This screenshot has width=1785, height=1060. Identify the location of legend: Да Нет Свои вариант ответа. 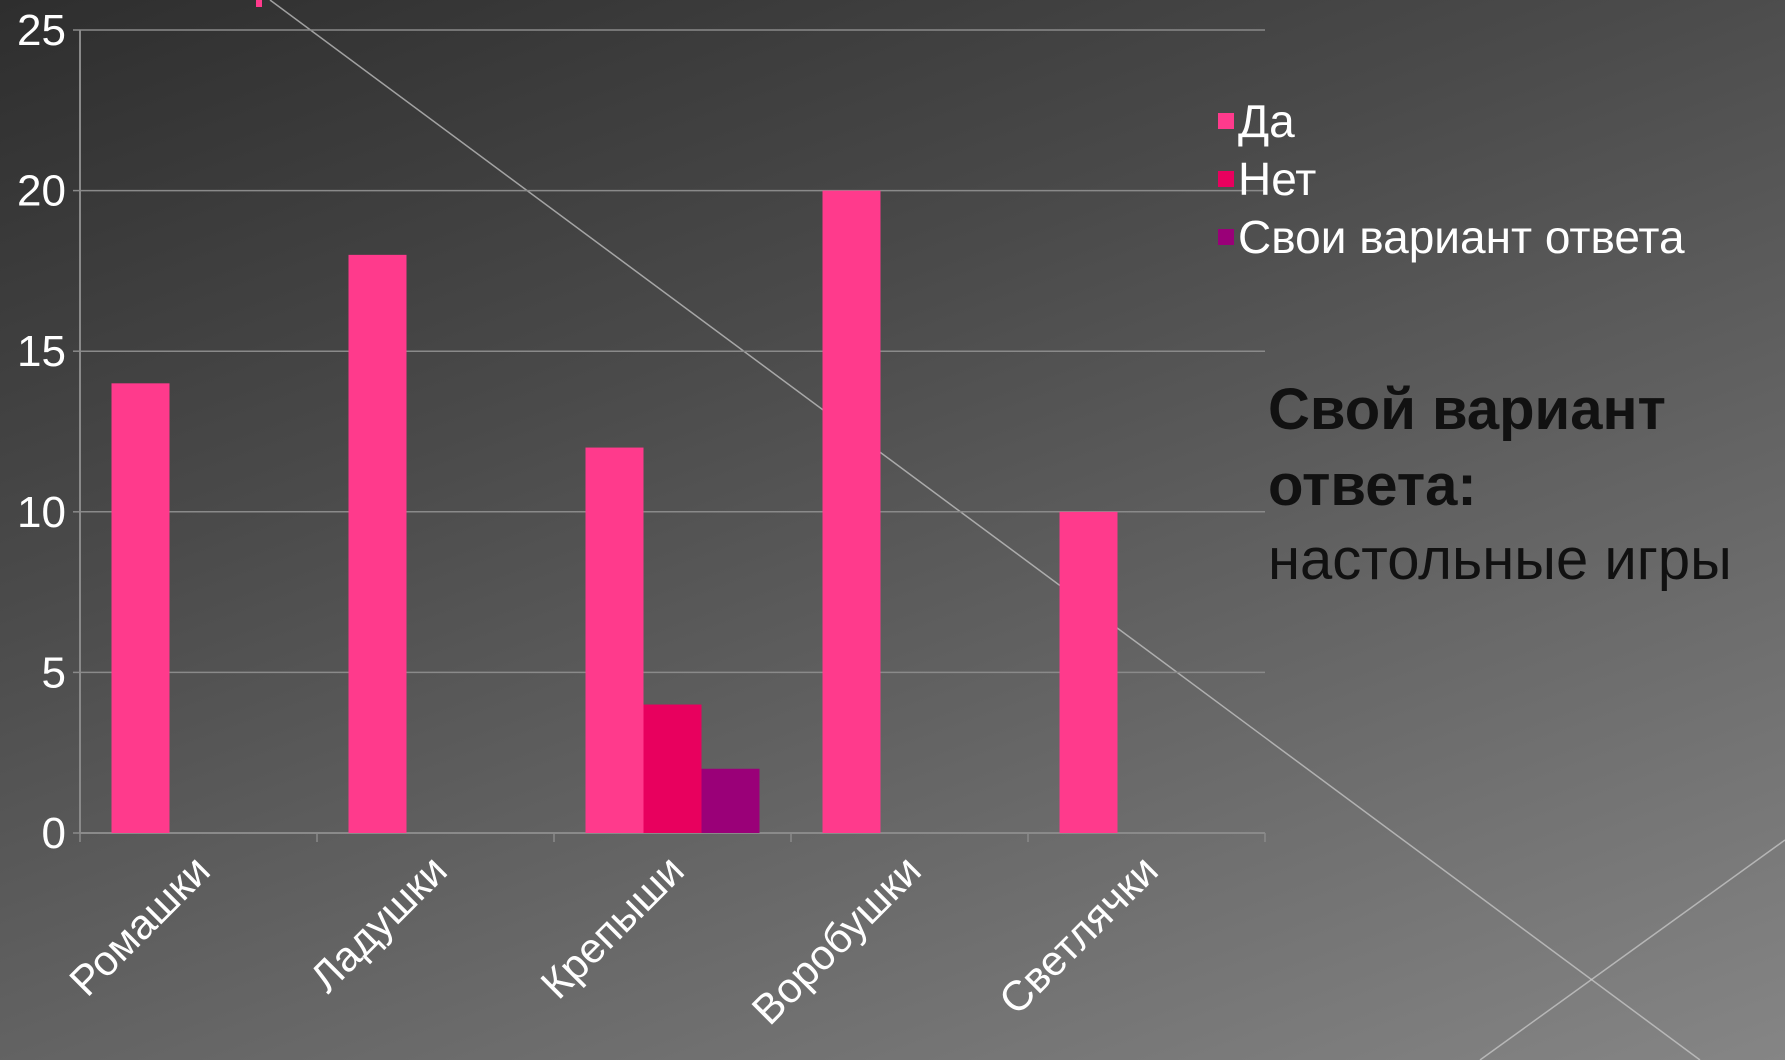
(1451, 179).